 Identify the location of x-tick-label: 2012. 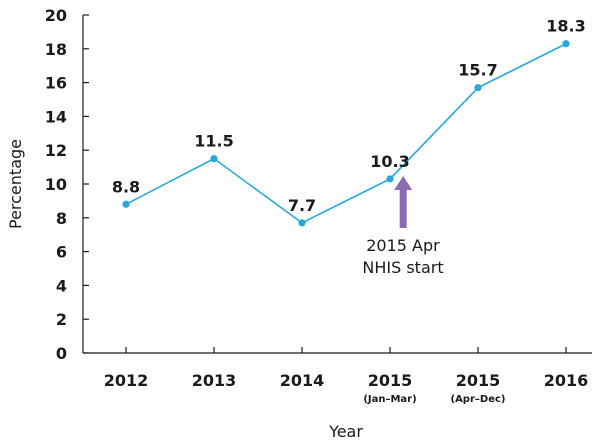
(126, 380).